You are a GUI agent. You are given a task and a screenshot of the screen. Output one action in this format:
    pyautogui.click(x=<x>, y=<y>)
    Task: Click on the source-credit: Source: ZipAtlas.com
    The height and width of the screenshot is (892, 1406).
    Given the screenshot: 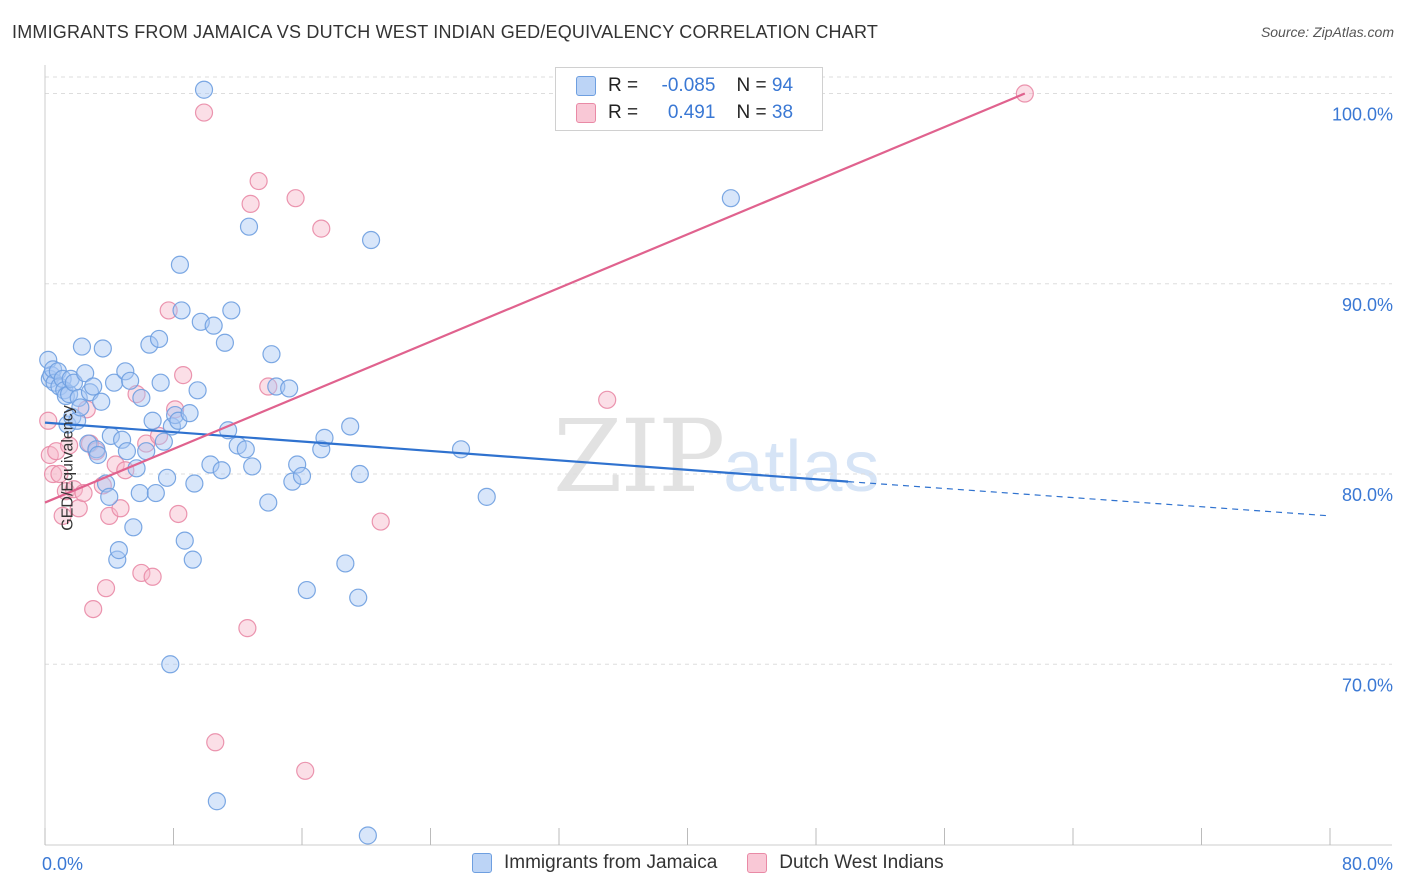 What is the action you would take?
    pyautogui.click(x=1327, y=32)
    